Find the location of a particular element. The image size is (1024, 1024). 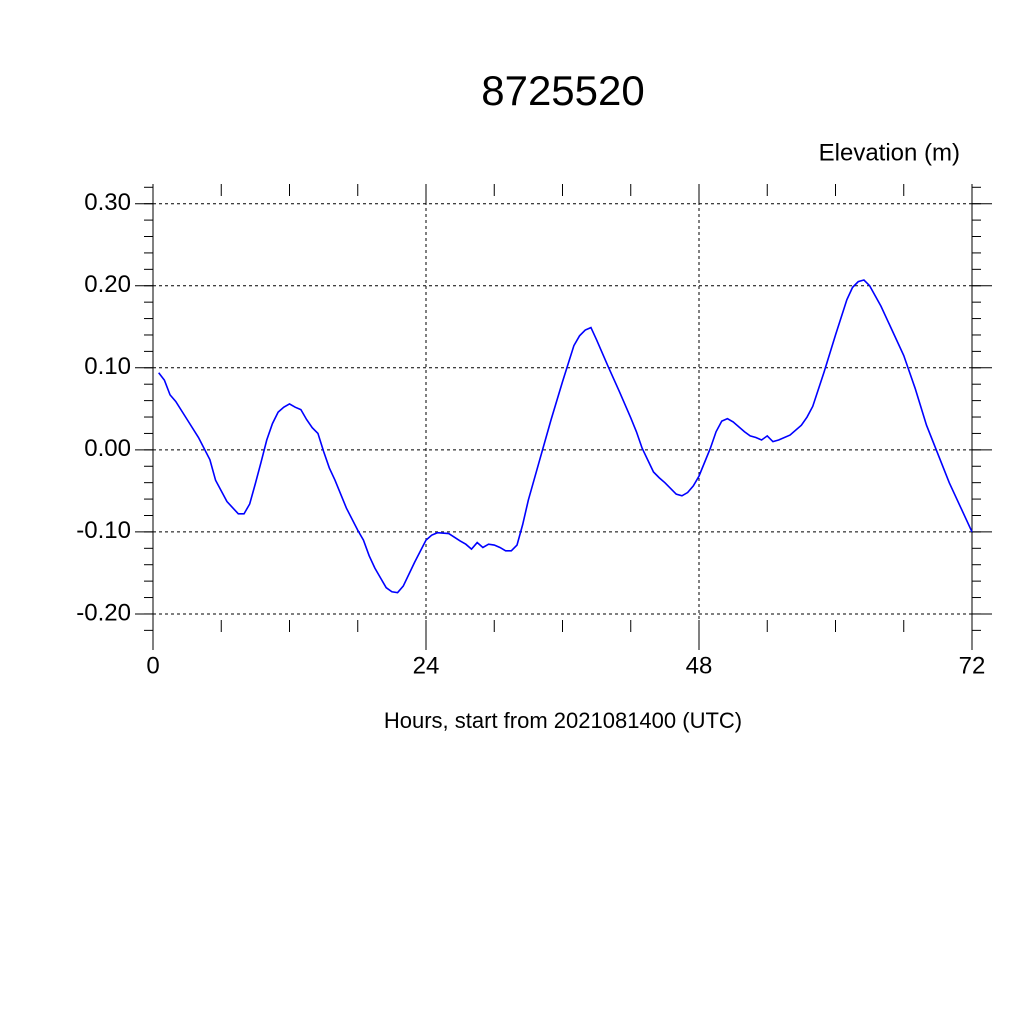

x-tick-label: 48 is located at coordinates (699, 665).